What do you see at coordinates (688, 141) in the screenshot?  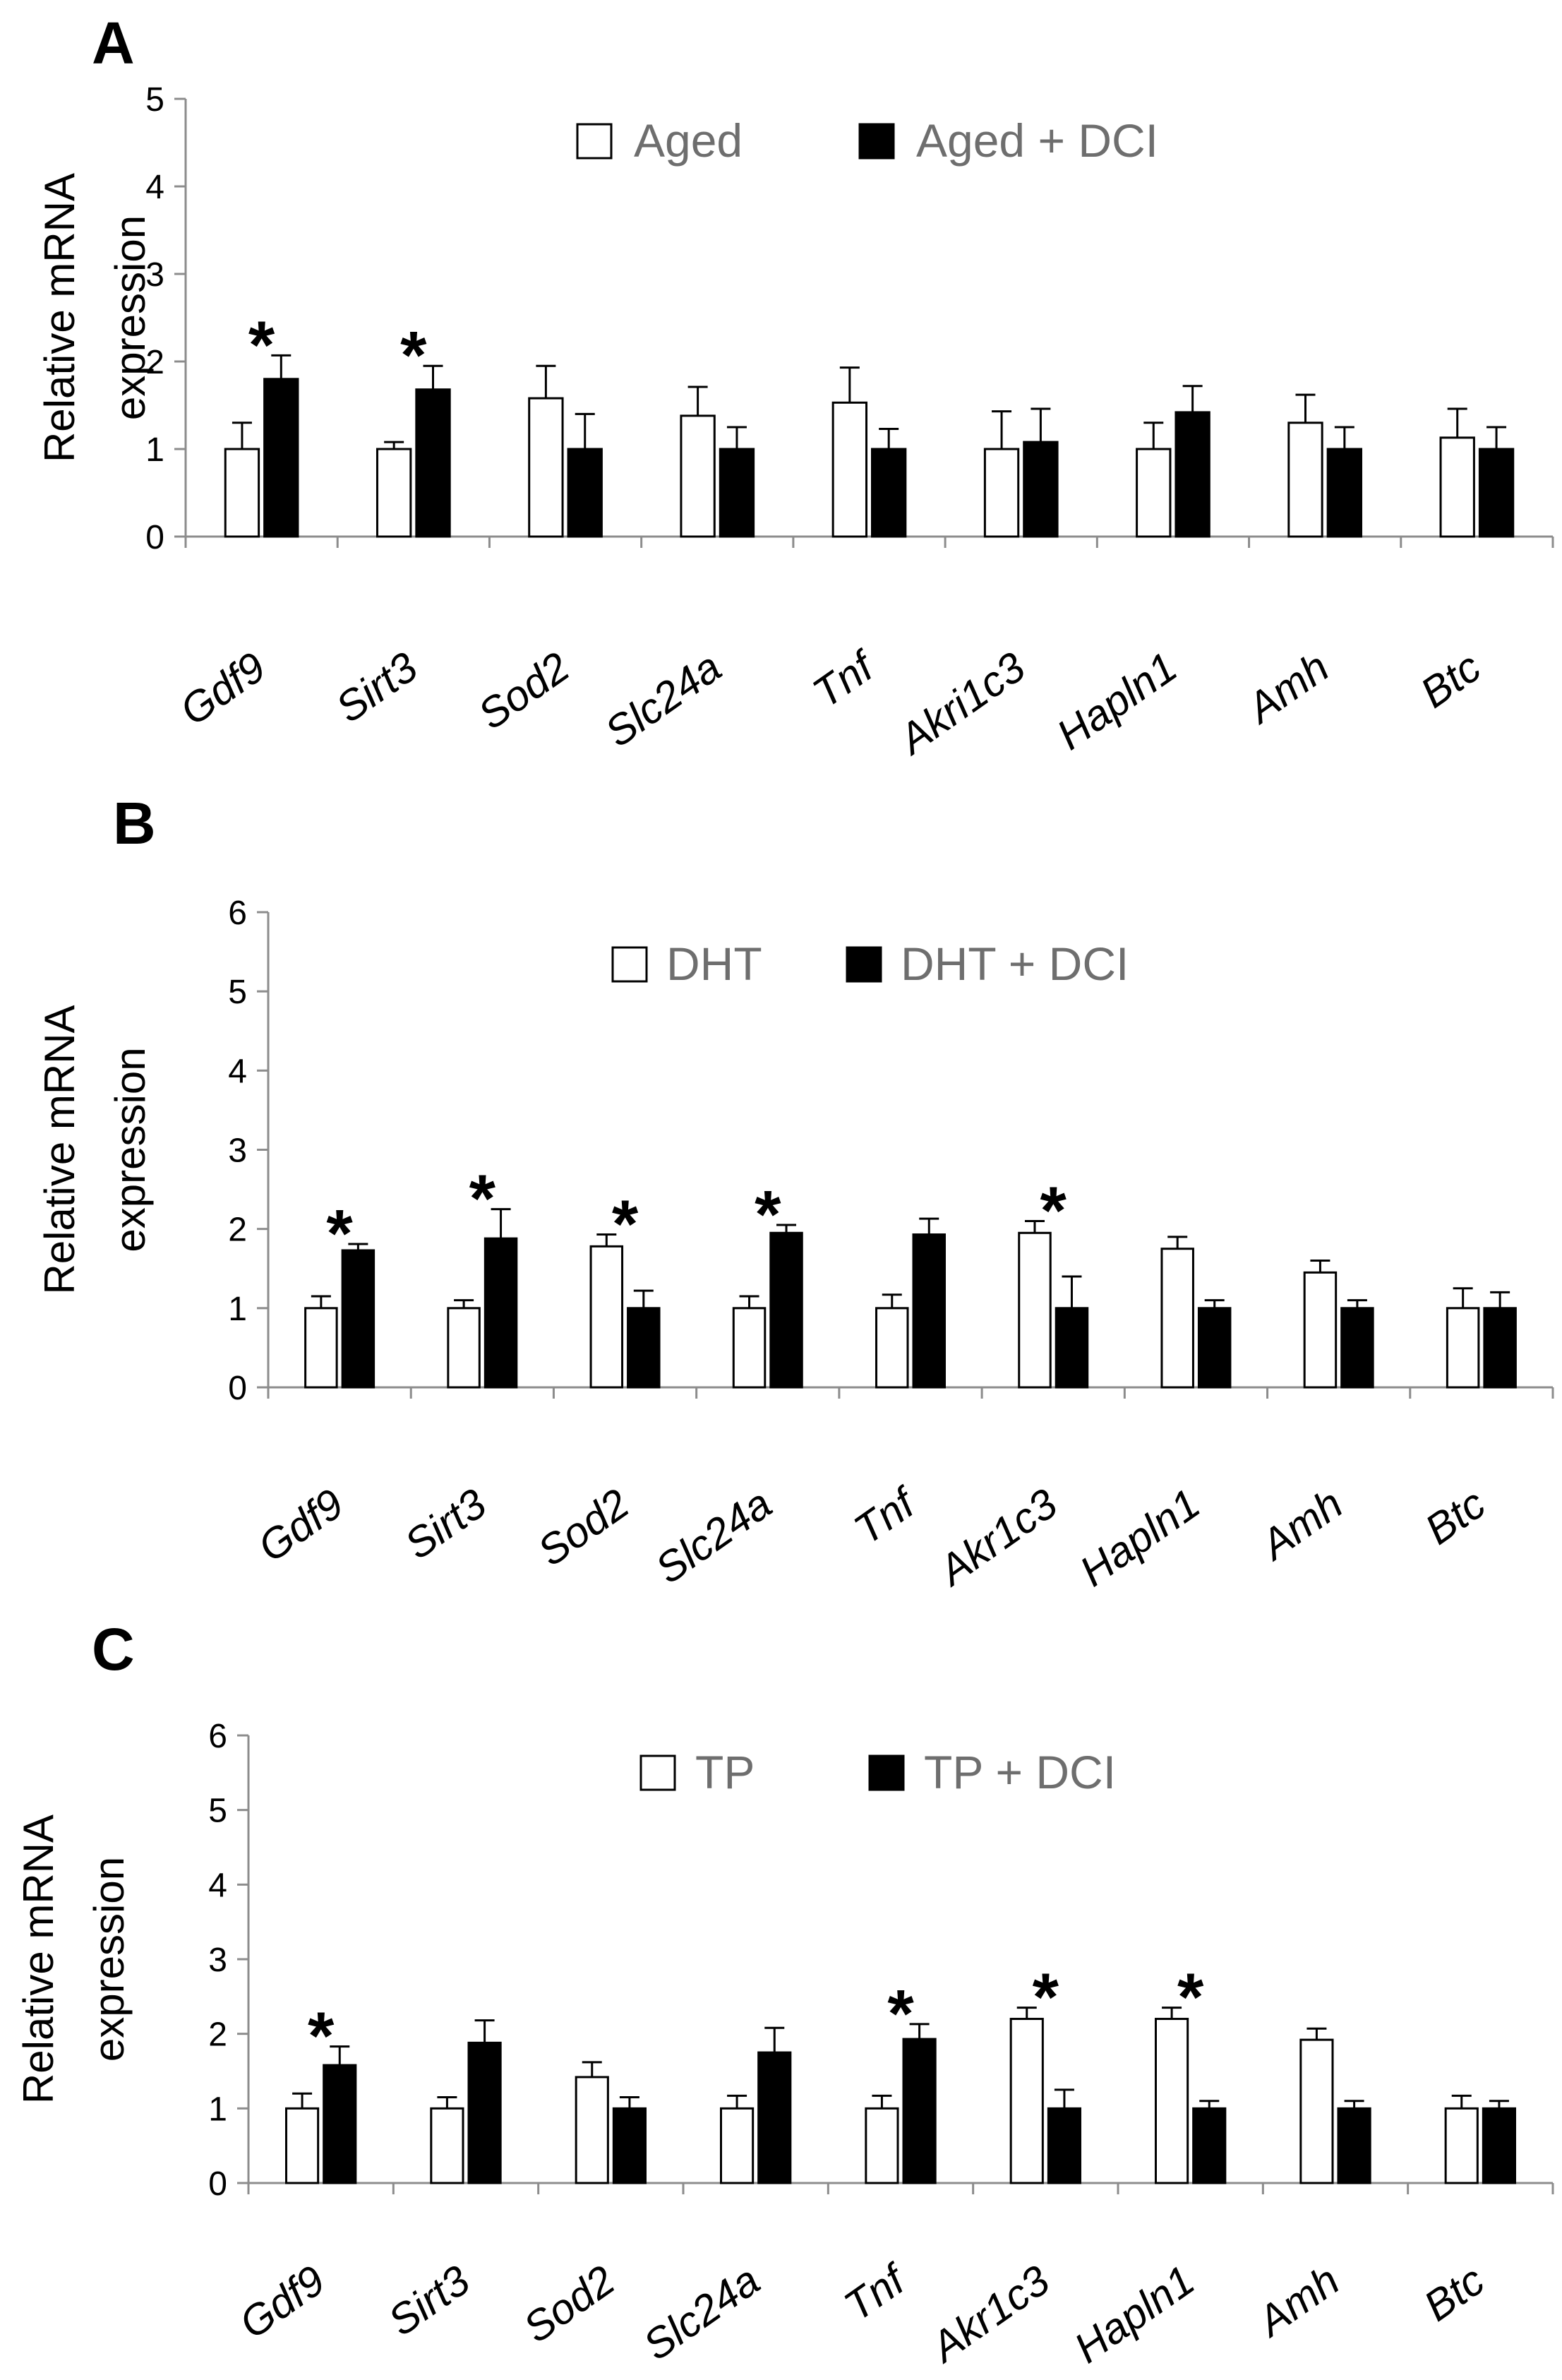 I see `legend-label-control: Aged` at bounding box center [688, 141].